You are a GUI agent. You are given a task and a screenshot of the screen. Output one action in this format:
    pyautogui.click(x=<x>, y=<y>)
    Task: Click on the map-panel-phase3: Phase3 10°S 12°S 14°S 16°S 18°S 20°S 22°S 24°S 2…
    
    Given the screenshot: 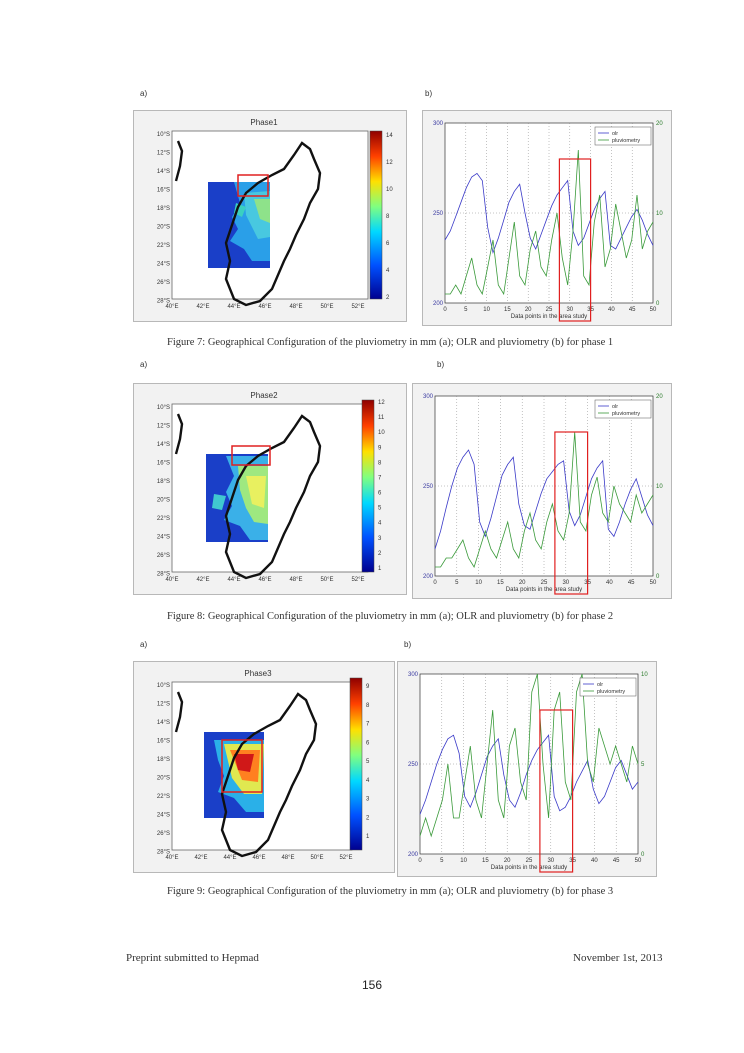 What is the action you would take?
    pyautogui.click(x=264, y=767)
    